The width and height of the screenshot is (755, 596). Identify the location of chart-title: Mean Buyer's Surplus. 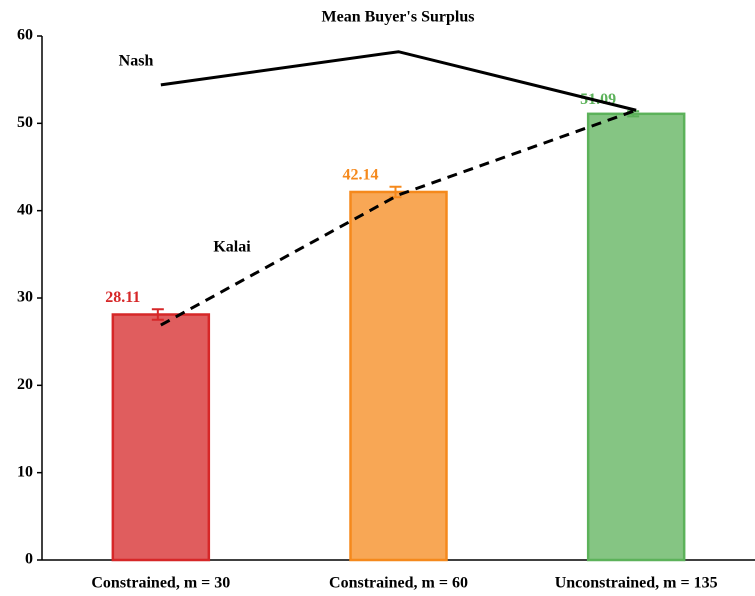
(398, 17).